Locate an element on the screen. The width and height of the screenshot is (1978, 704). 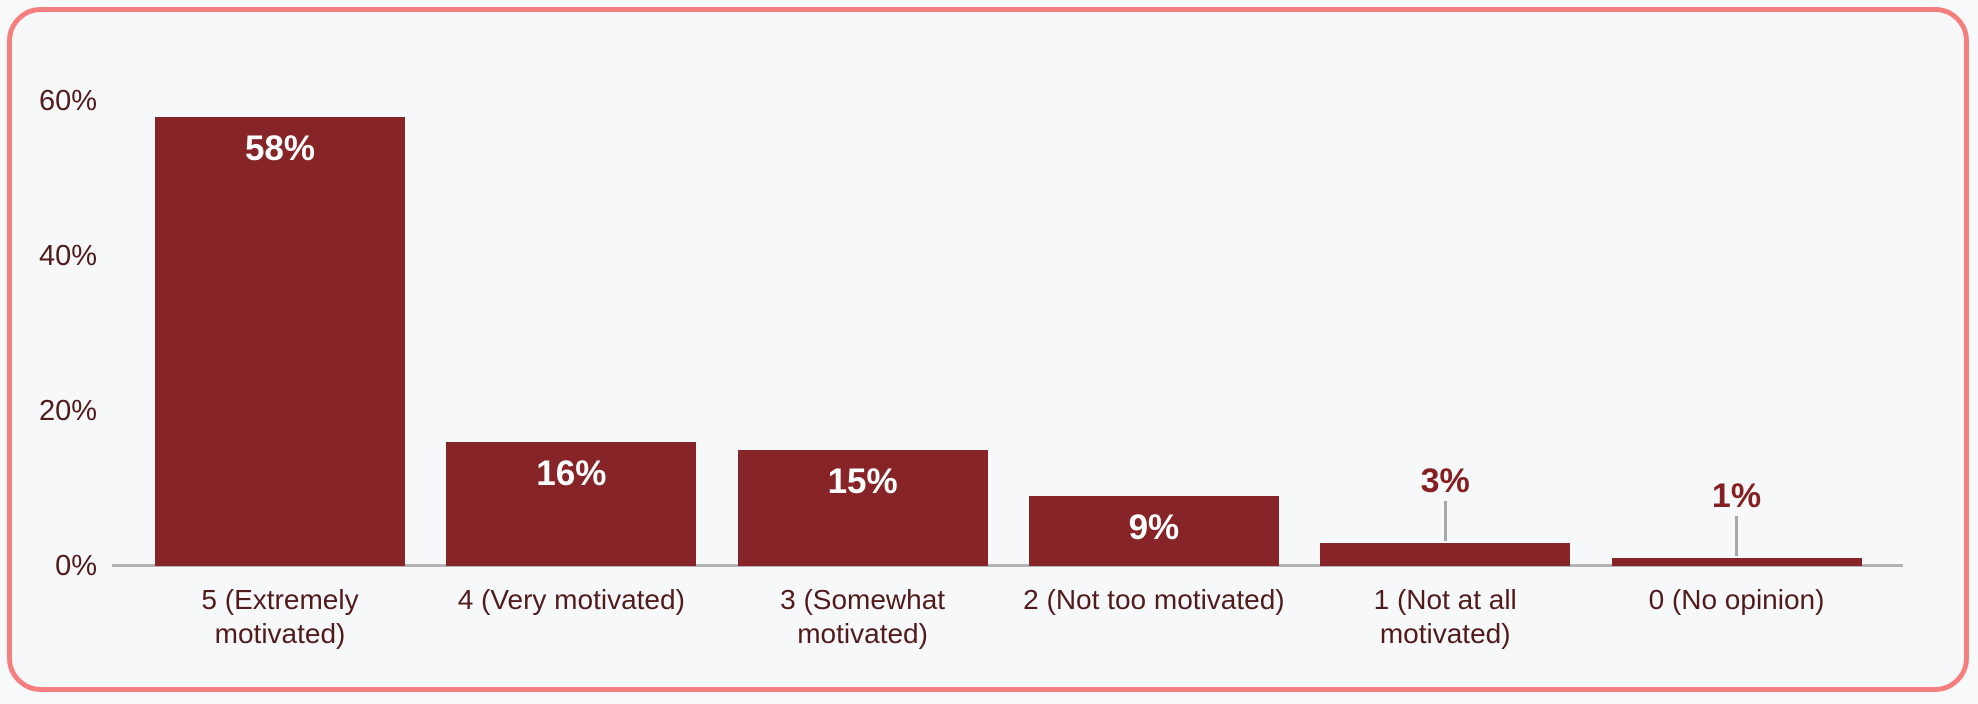
y-axis-tick-label: 0% is located at coordinates (76, 566).